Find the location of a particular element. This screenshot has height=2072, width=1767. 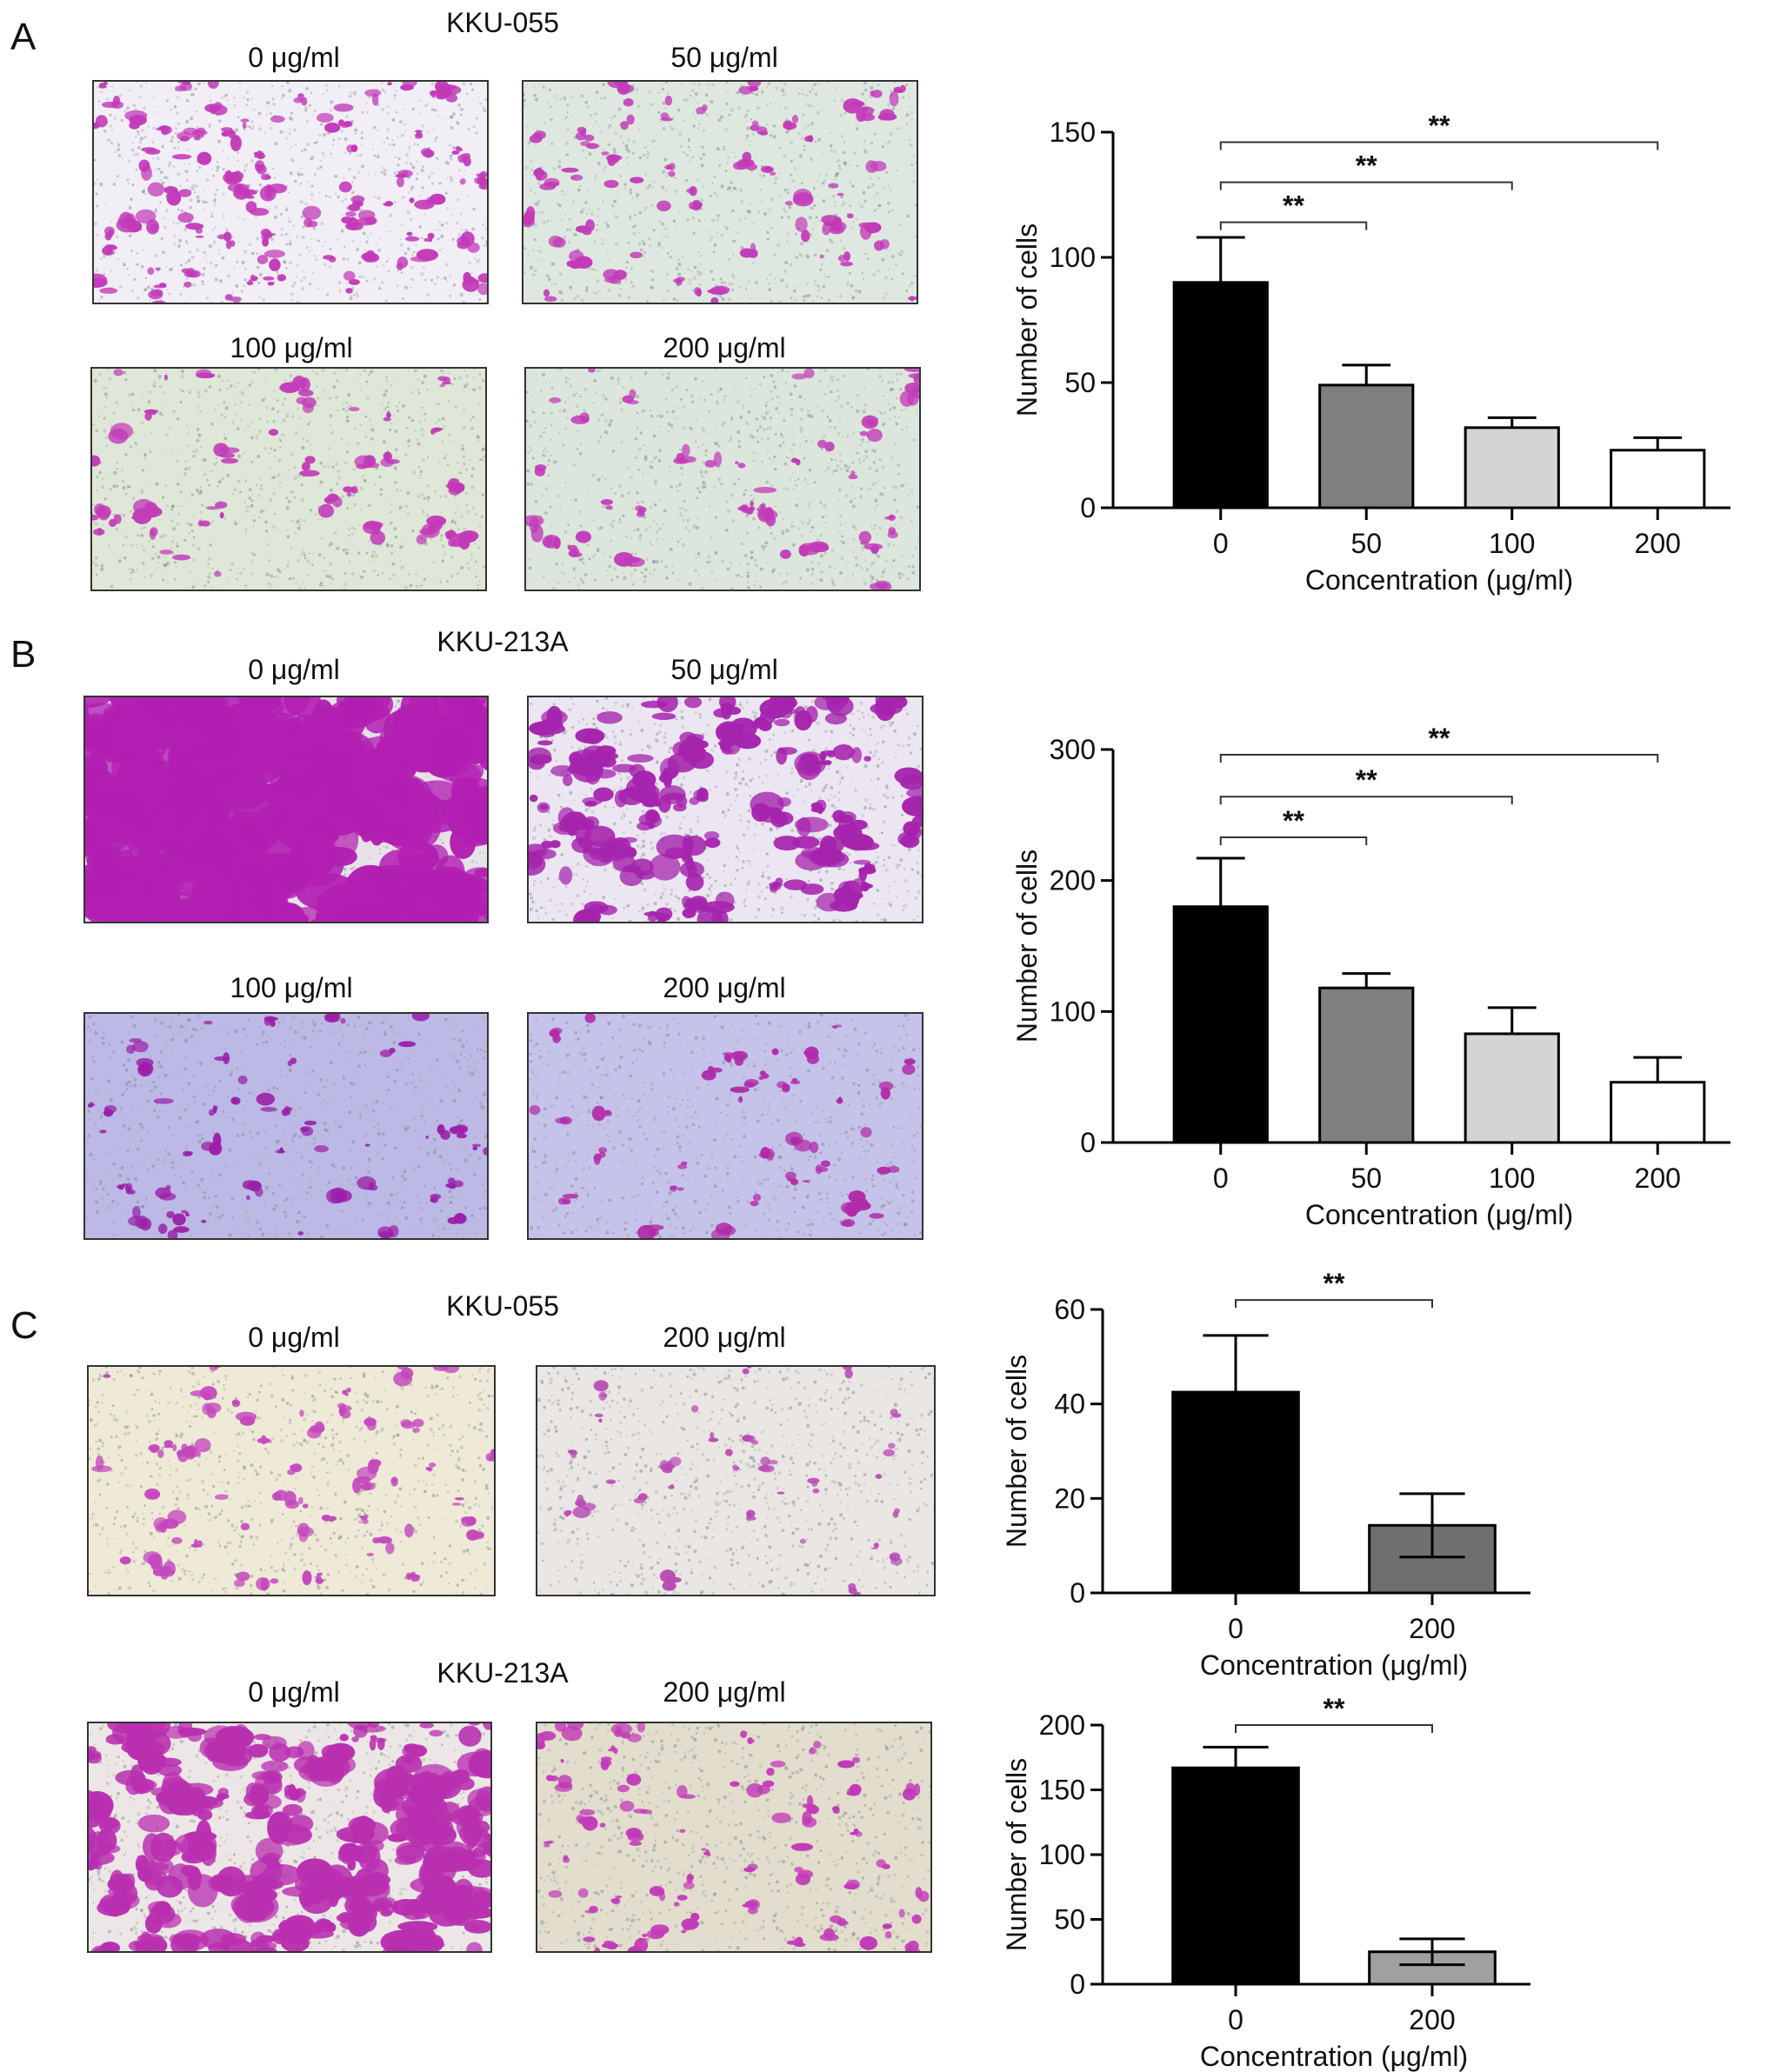

y-tick-label: 300 is located at coordinates (1073, 749).